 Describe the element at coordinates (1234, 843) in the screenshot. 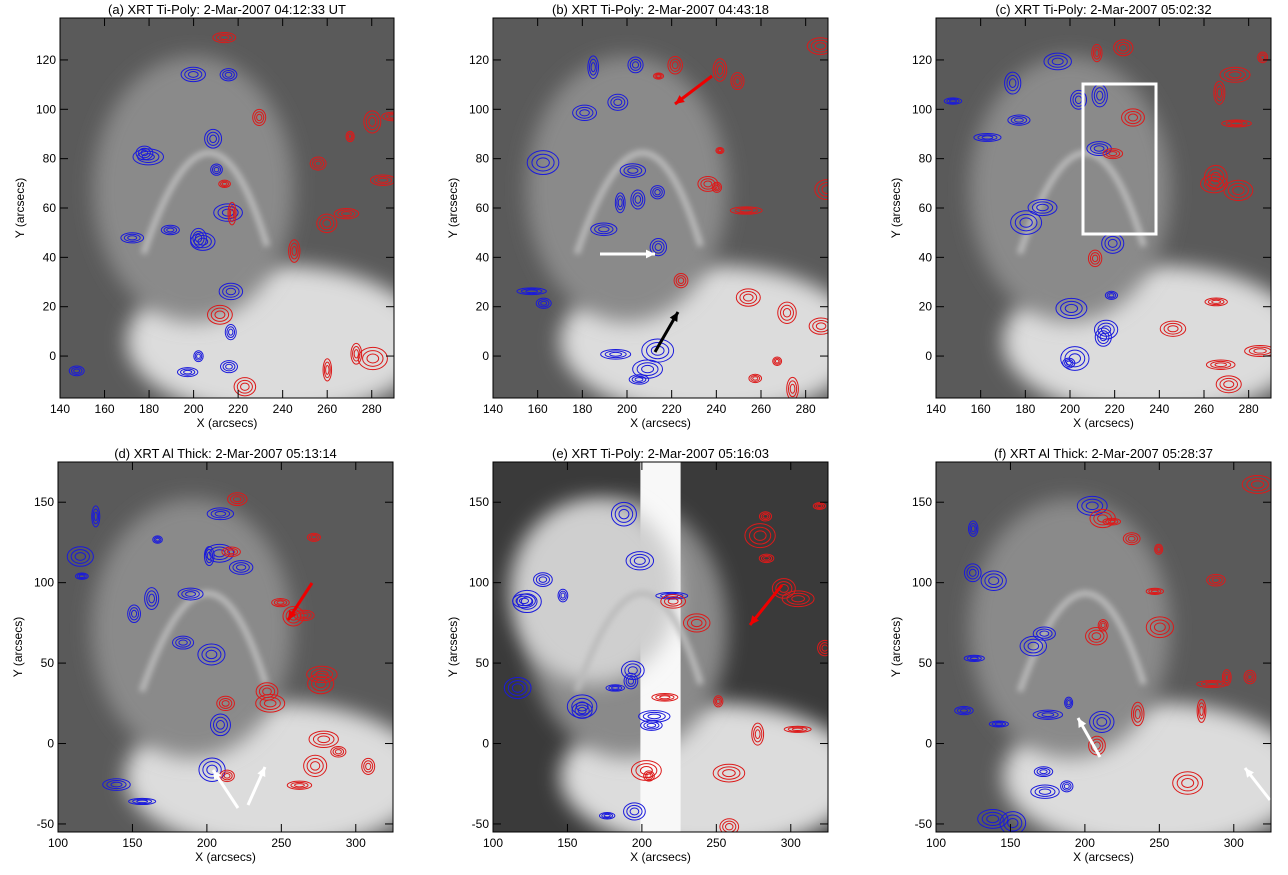

I see `x-tick-label: 300` at that location.